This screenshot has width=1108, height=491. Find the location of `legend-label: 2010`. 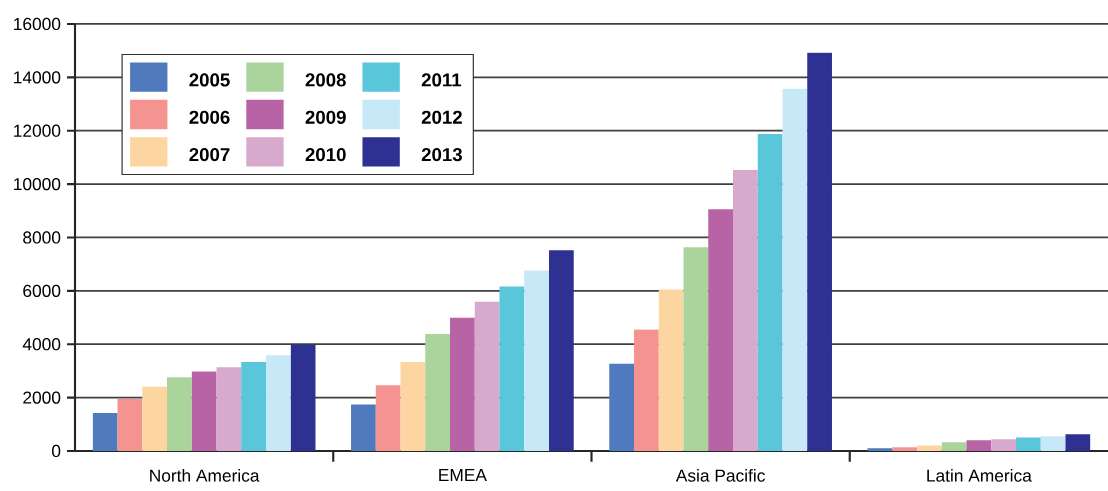

legend-label: 2010 is located at coordinates (325, 154).